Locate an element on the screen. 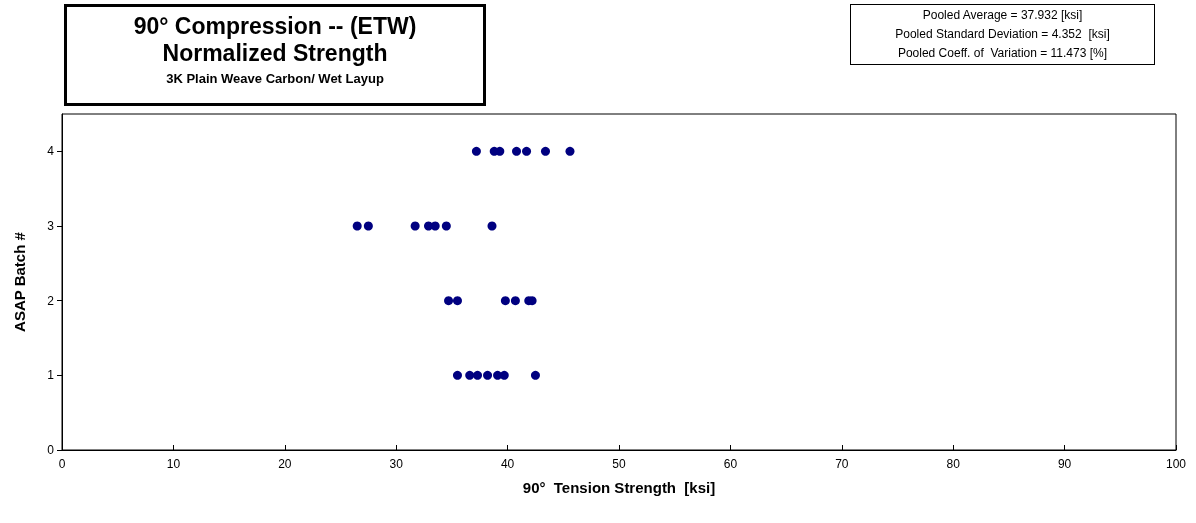 Image resolution: width=1196 pixels, height=523 pixels. chart-title: 90° Compression -- (ETW) Normalized Strength is located at coordinates (275, 40).